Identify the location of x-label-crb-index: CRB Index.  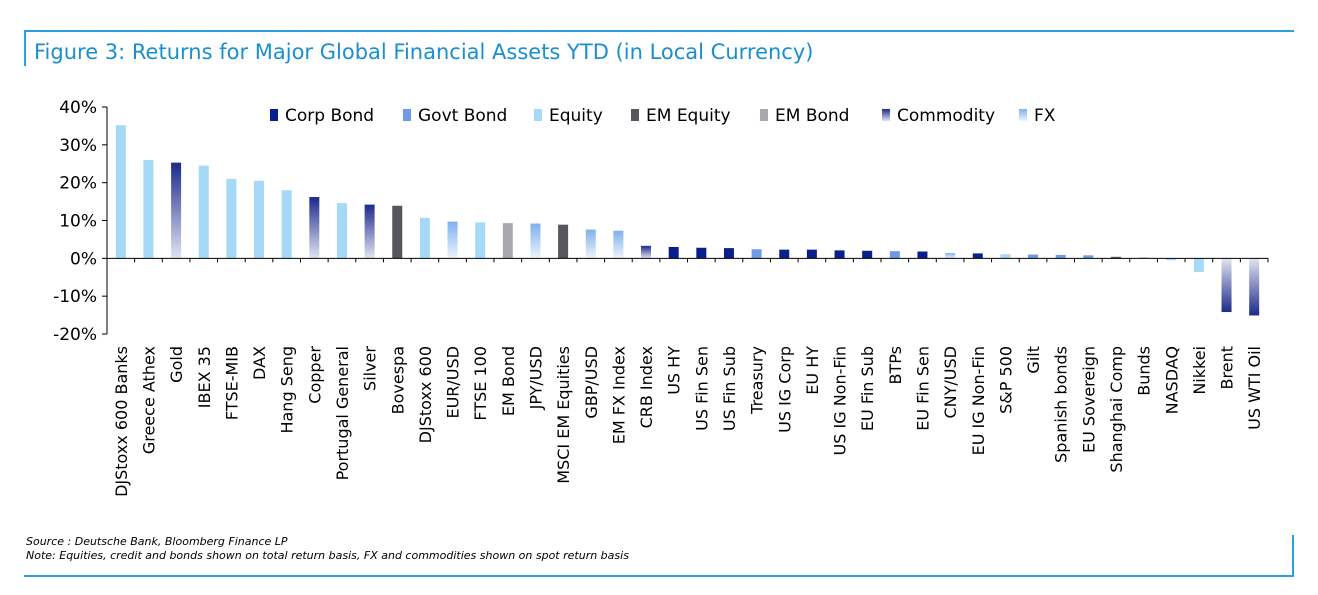
(646, 387).